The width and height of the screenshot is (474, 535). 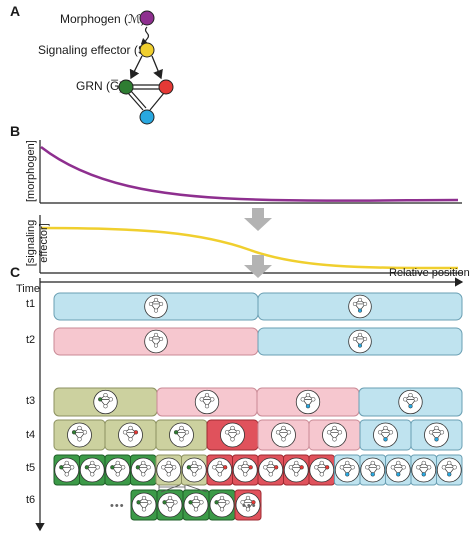 What do you see at coordinates (28, 289) in the screenshot?
I see `time-axis-label: Time` at bounding box center [28, 289].